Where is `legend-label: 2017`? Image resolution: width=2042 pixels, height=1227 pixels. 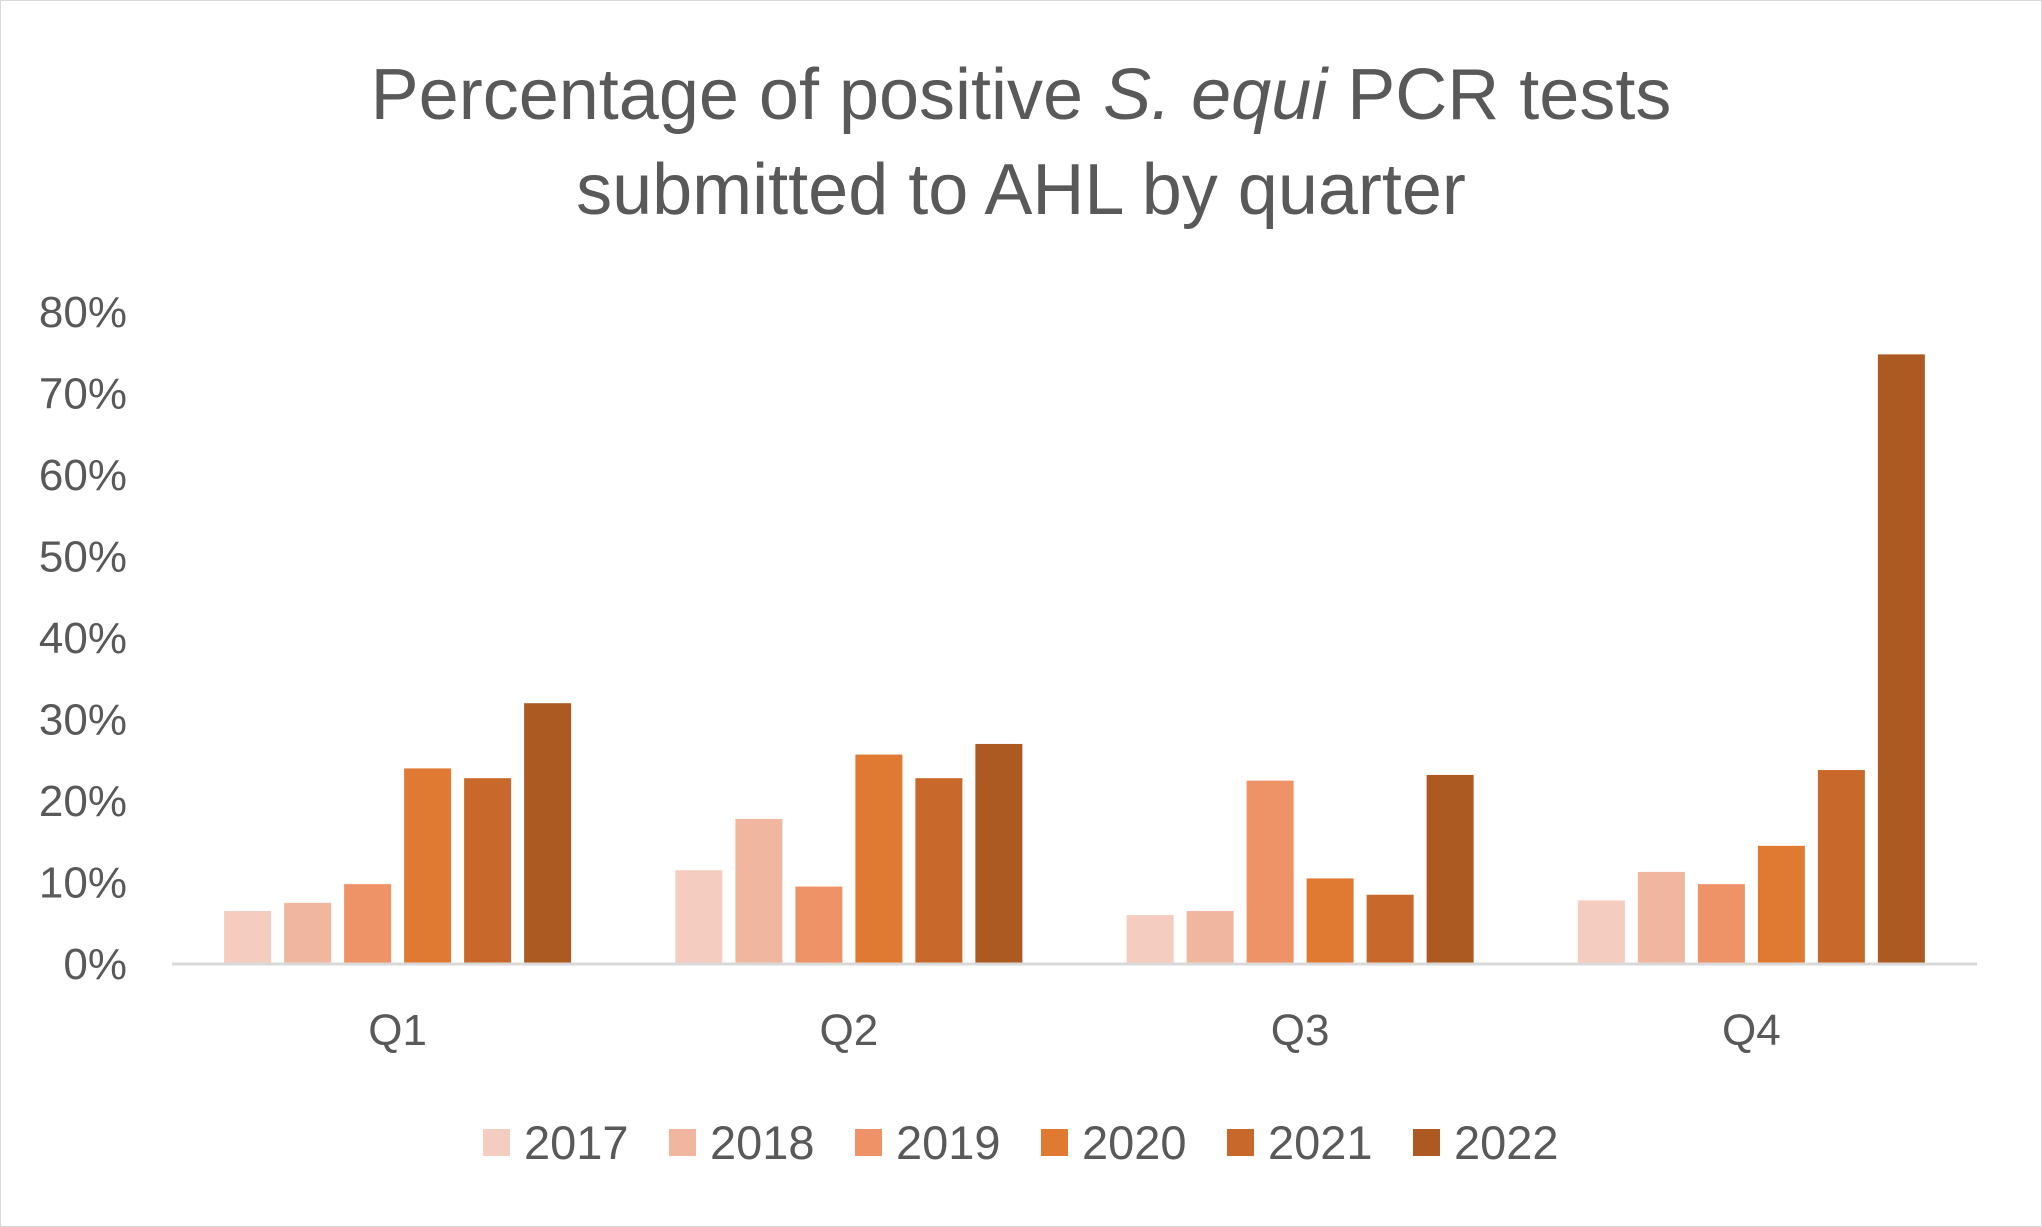 legend-label: 2017 is located at coordinates (576, 1142).